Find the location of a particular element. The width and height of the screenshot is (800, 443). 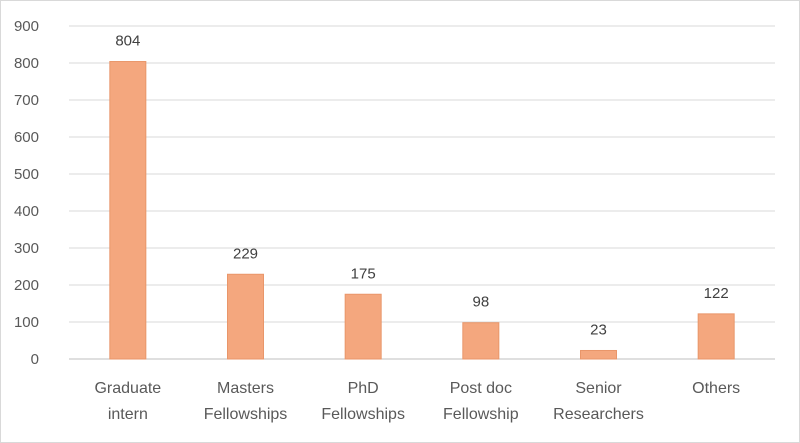

x-category-label: intern is located at coordinates (128, 414).